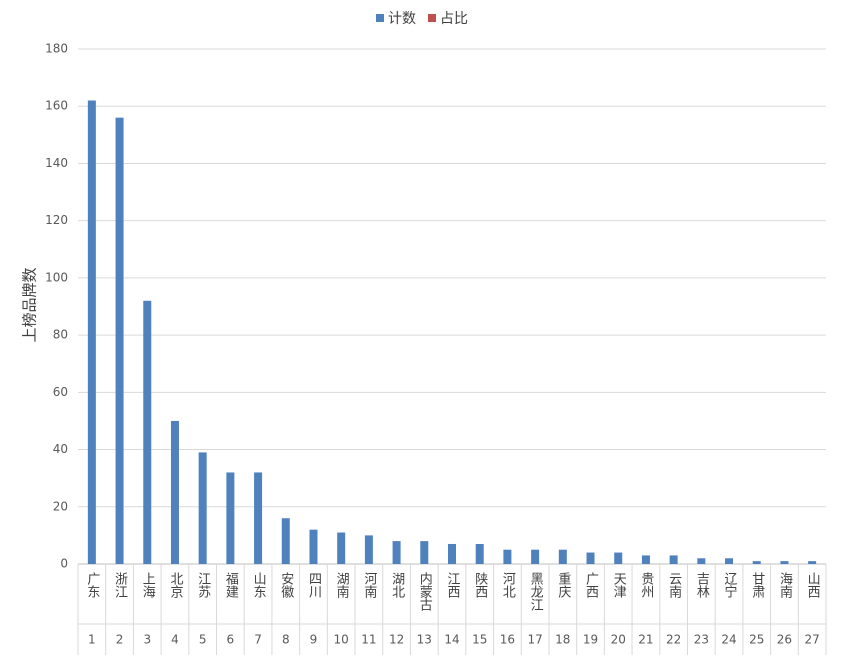 The image size is (849, 659). Describe the element at coordinates (479, 640) in the screenshot. I see `x-rank-label: 15` at that location.